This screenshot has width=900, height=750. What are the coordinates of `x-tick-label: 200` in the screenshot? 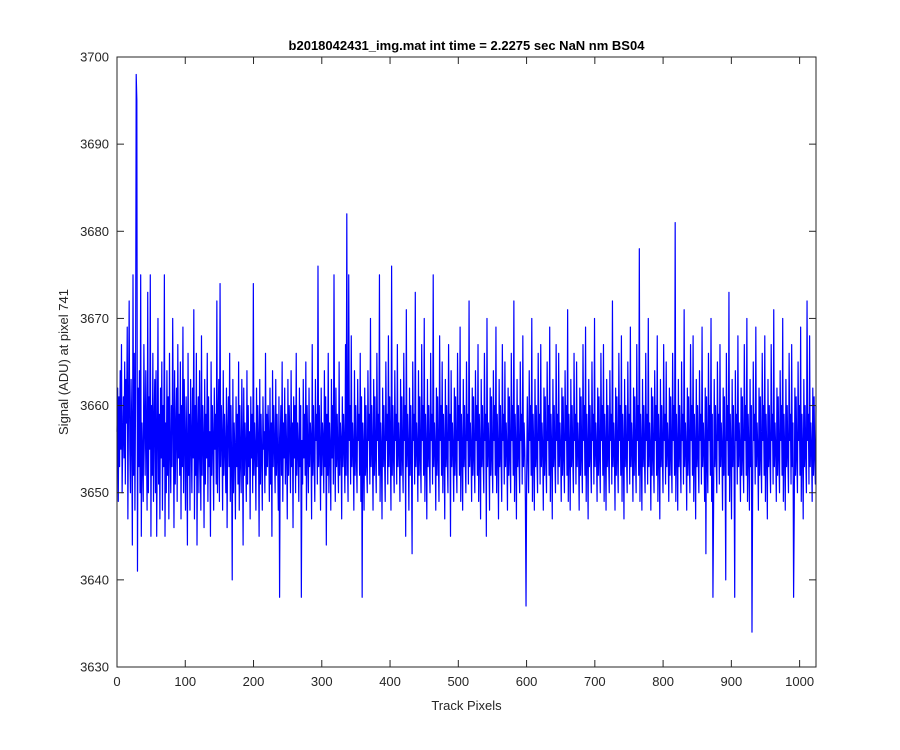 It's located at (254, 681).